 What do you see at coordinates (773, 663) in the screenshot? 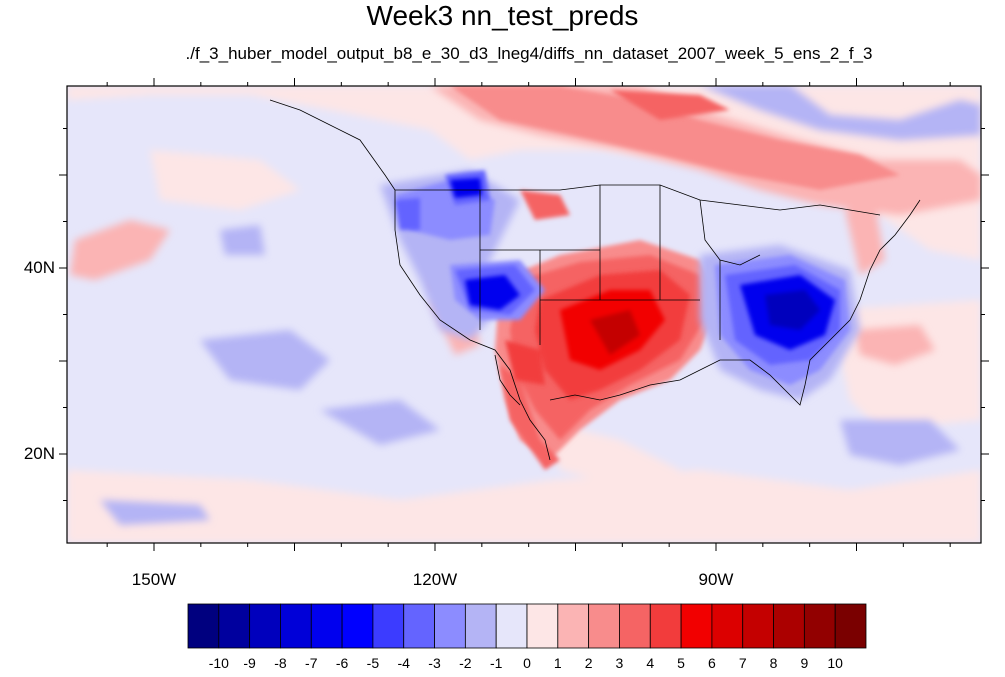
I see `colorbar-label: 8` at bounding box center [773, 663].